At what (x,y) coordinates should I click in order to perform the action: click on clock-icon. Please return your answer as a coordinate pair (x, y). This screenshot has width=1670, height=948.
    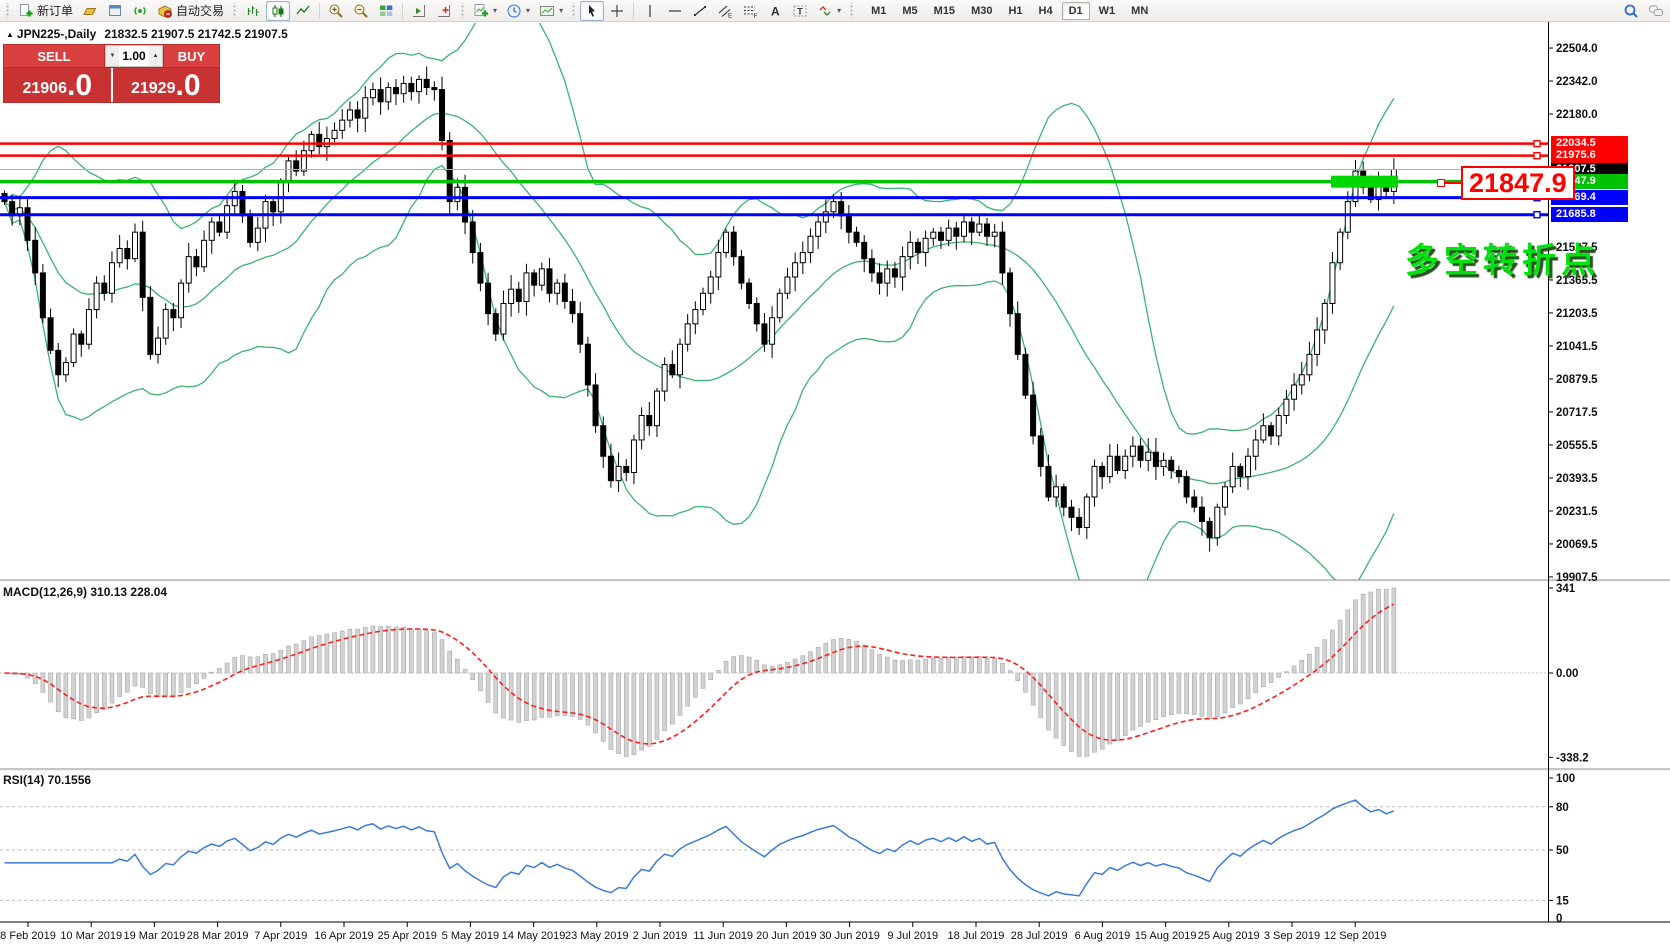
    Looking at the image, I should click on (514, 11).